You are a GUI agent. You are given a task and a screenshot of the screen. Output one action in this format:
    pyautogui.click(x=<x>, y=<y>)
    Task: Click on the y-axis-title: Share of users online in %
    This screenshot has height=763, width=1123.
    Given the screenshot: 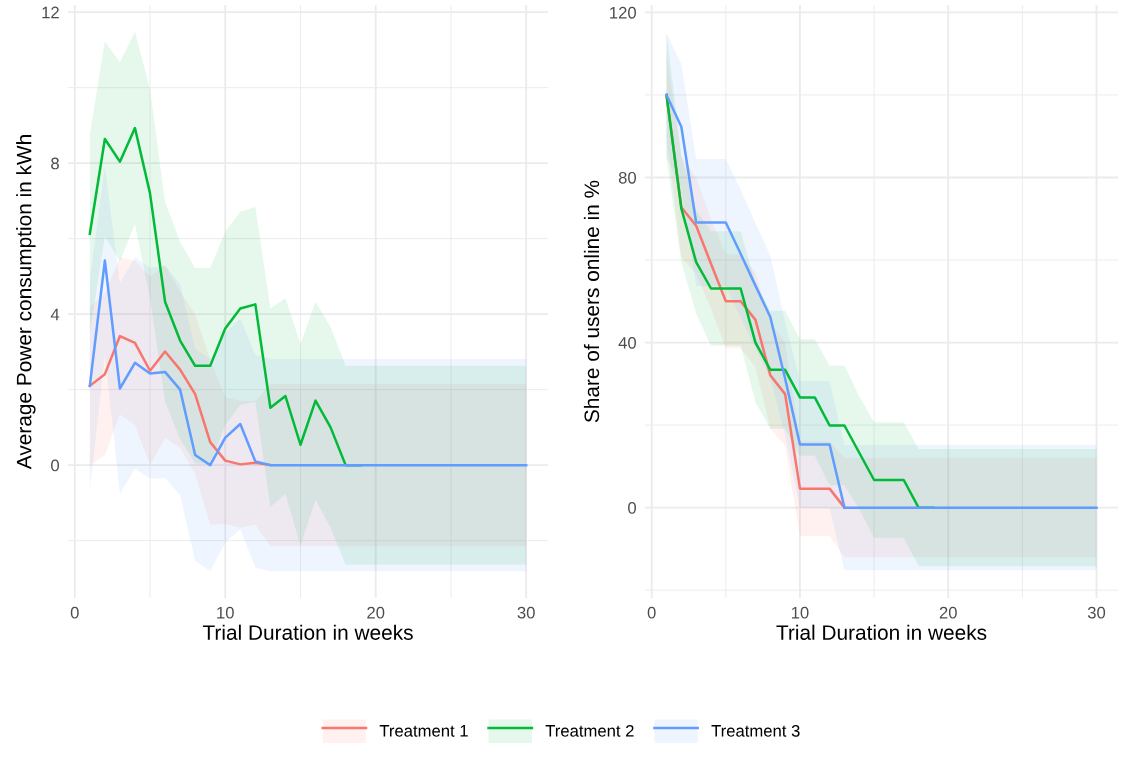 What is the action you would take?
    pyautogui.click(x=591, y=301)
    